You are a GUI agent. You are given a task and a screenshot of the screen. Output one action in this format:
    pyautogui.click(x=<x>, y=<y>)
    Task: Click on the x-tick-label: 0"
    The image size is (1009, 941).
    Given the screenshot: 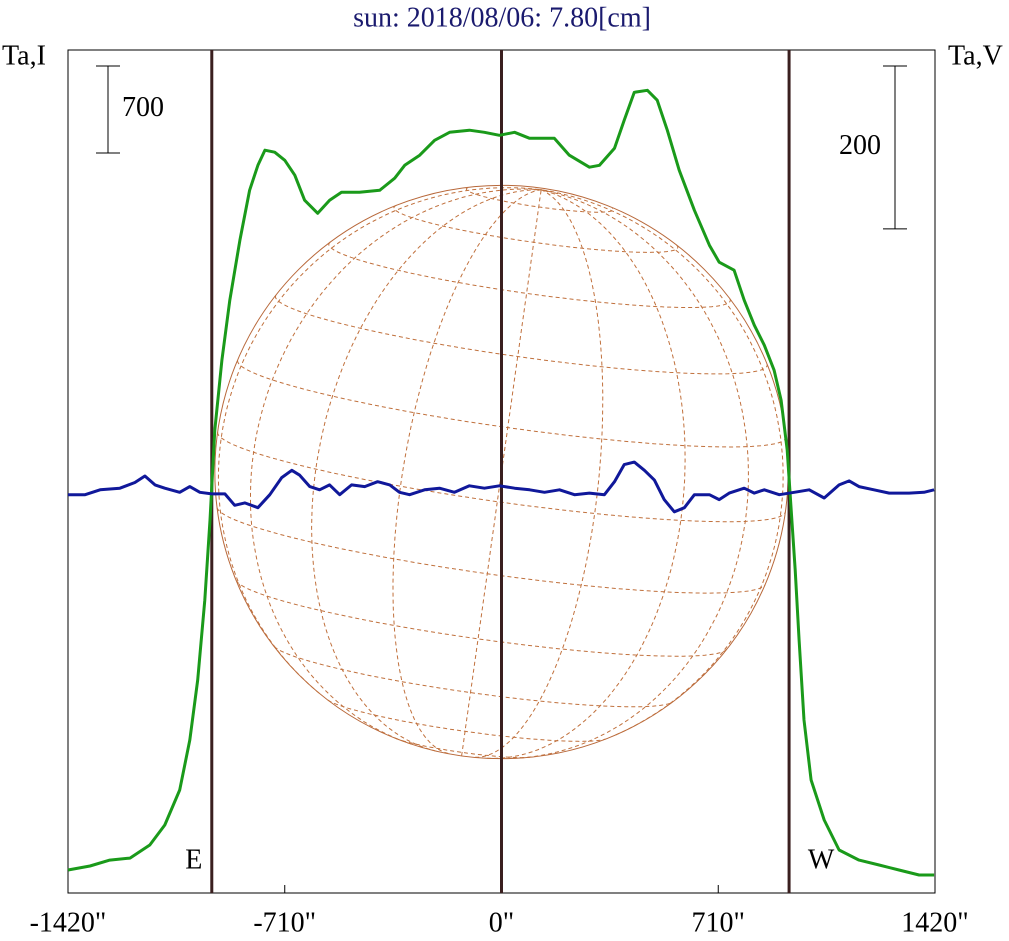 What is the action you would take?
    pyautogui.click(x=501, y=922)
    